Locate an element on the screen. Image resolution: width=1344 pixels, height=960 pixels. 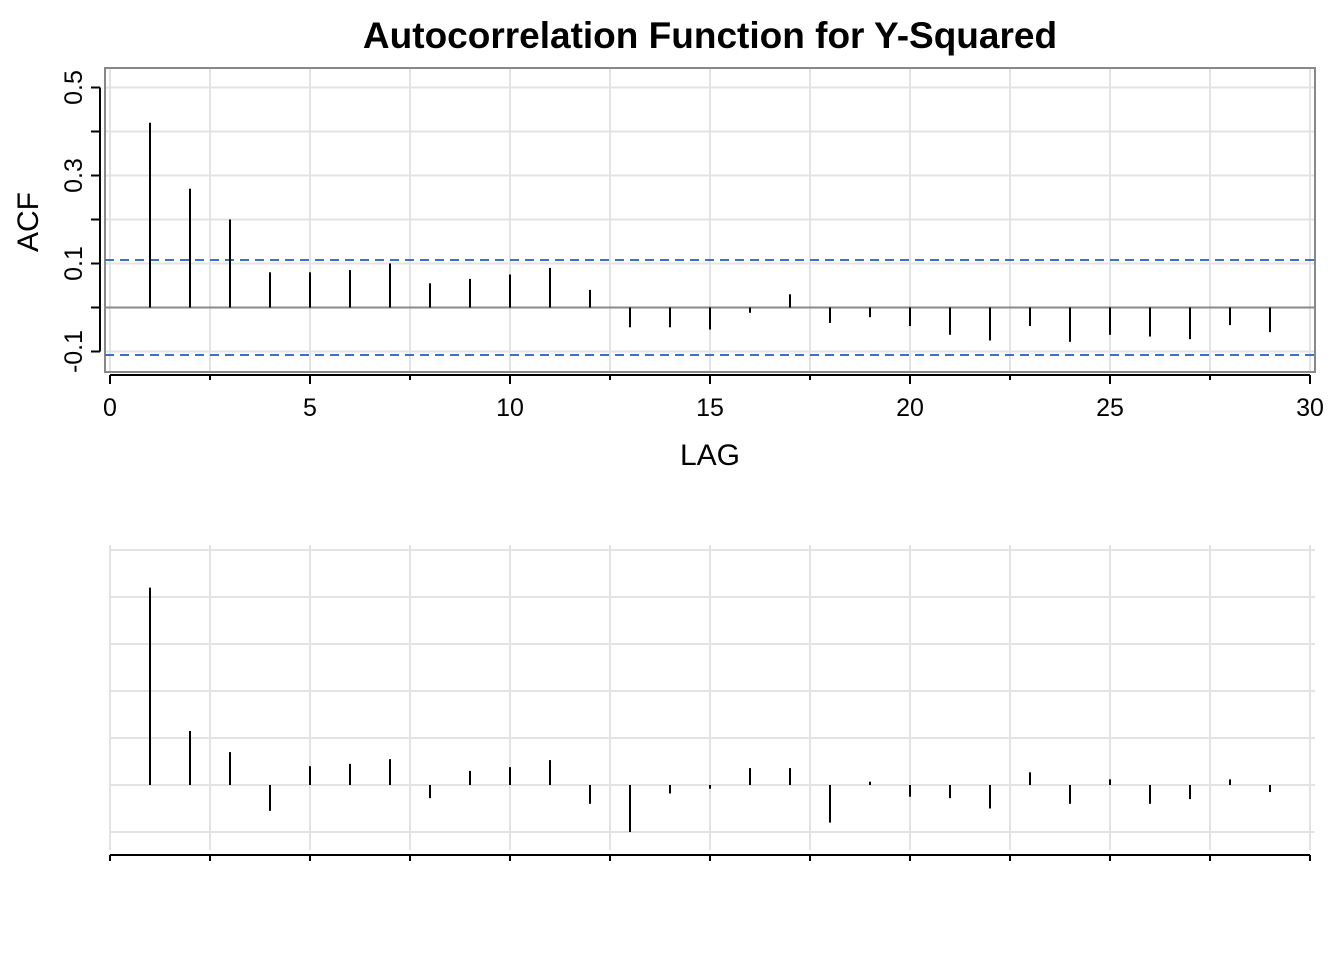
y-axis-label: ACF is located at coordinates (28, 222).